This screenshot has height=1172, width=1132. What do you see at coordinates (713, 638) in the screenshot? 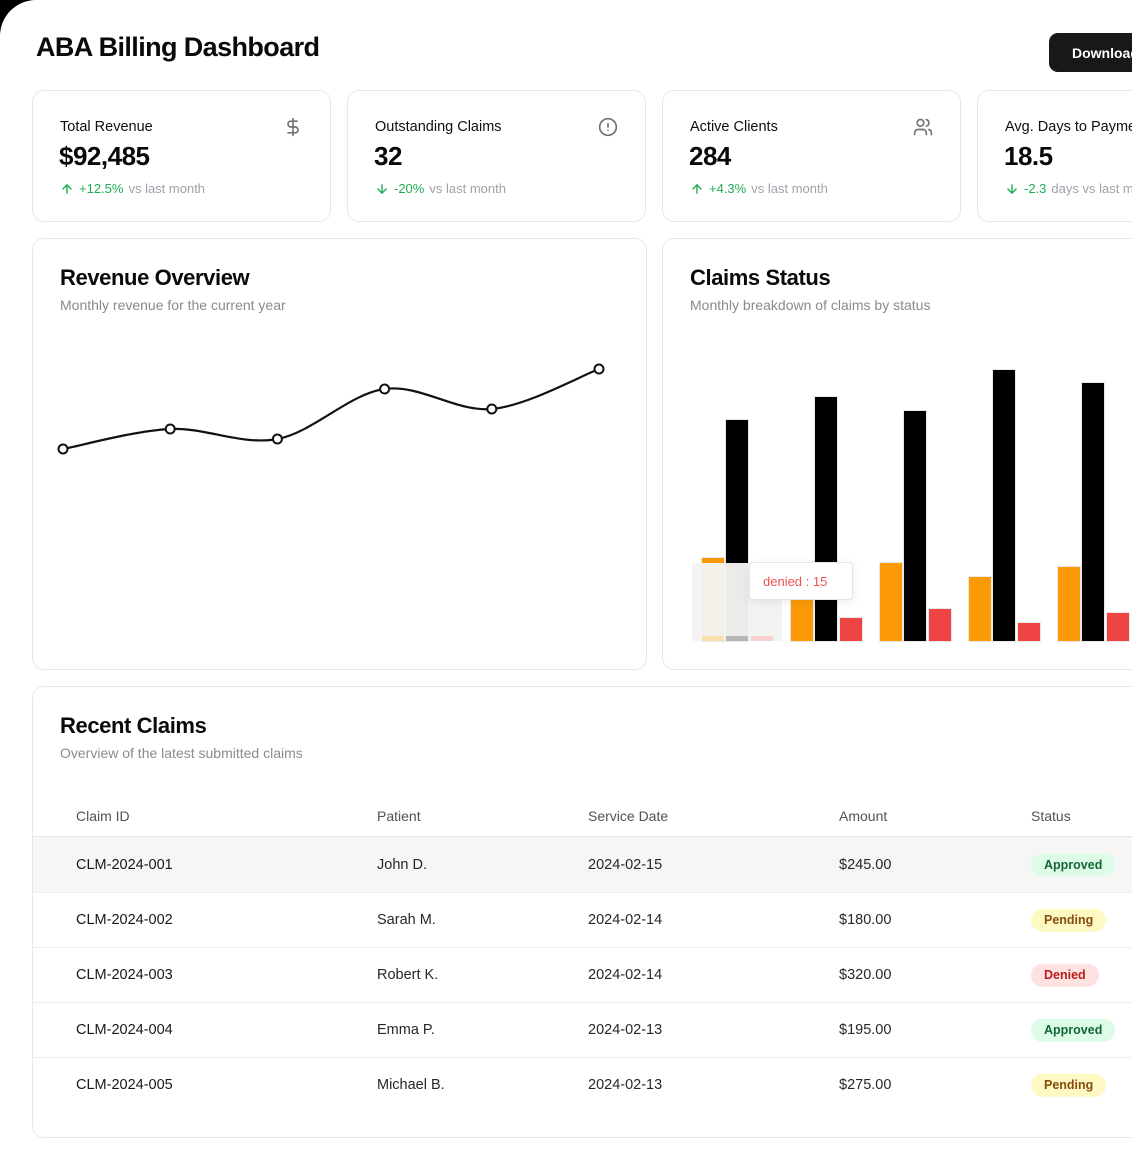
I see `bar-stub-pending` at bounding box center [713, 638].